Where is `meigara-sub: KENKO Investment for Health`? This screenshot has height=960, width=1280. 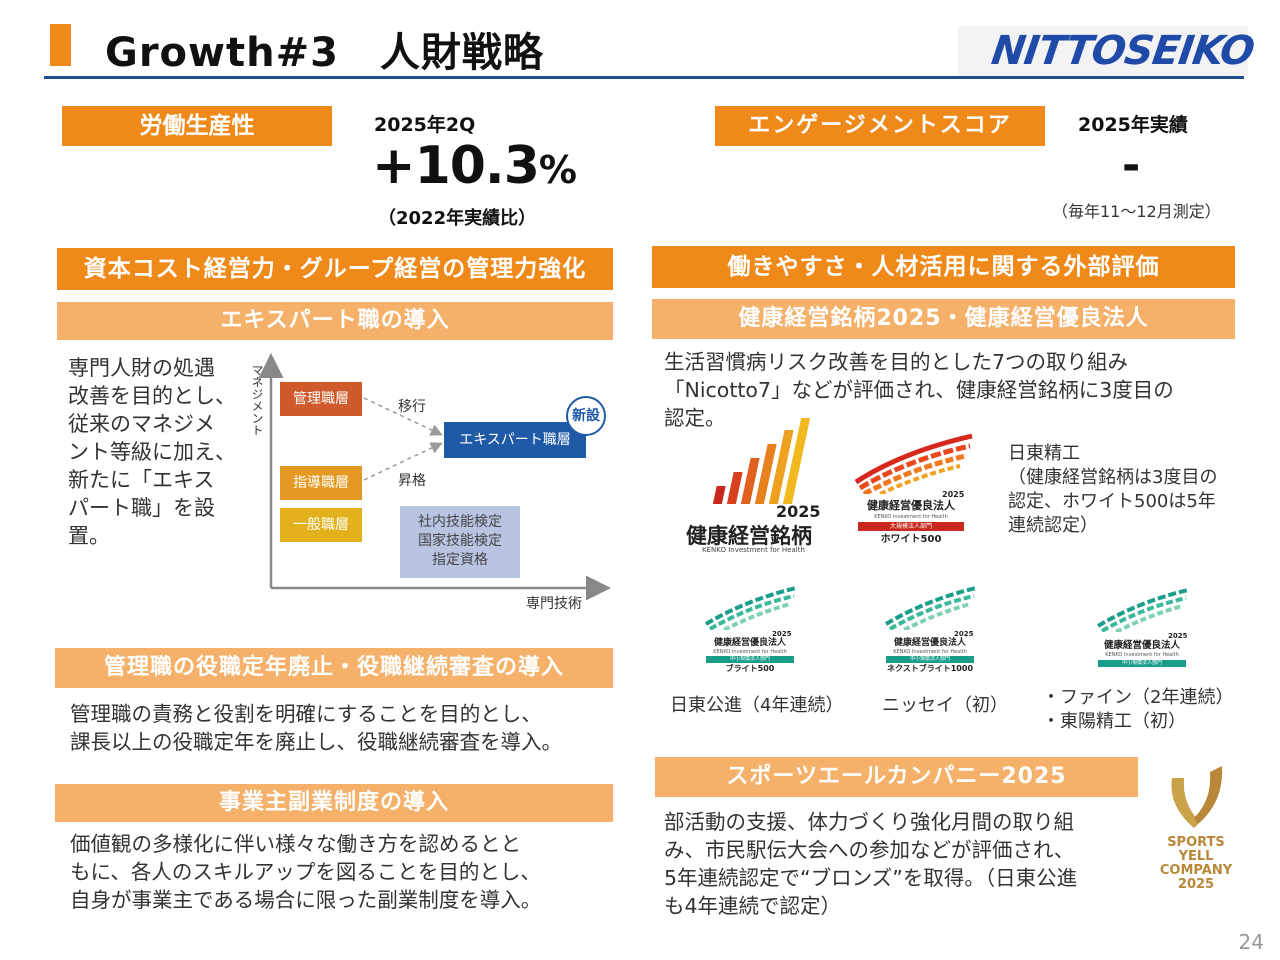
meigara-sub: KENKO Investment for Health is located at coordinates (753, 550).